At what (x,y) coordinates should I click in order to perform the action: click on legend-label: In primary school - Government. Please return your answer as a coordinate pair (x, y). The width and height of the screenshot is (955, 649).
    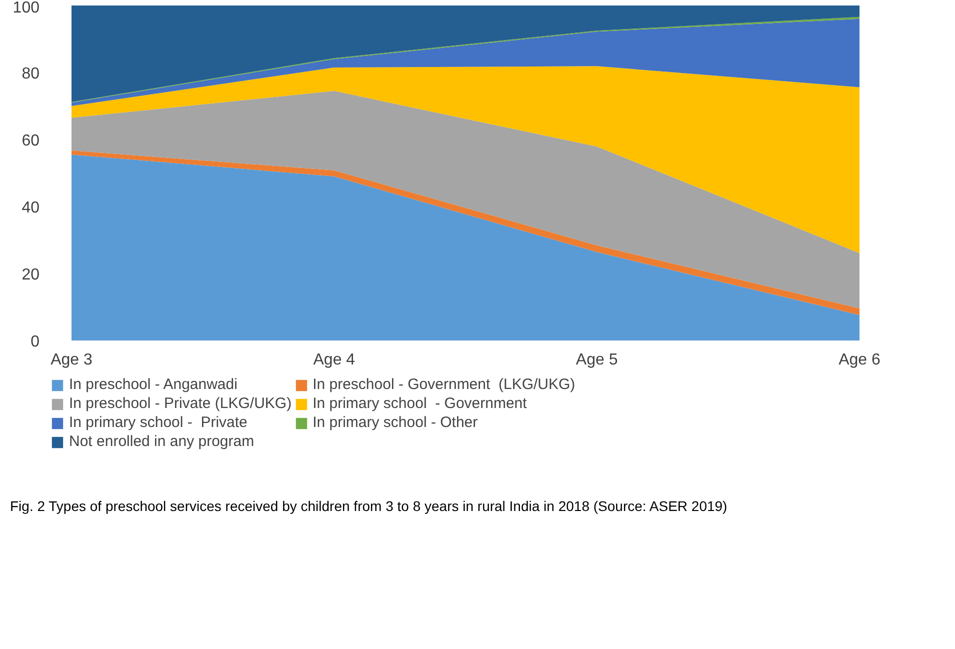
    Looking at the image, I should click on (419, 403).